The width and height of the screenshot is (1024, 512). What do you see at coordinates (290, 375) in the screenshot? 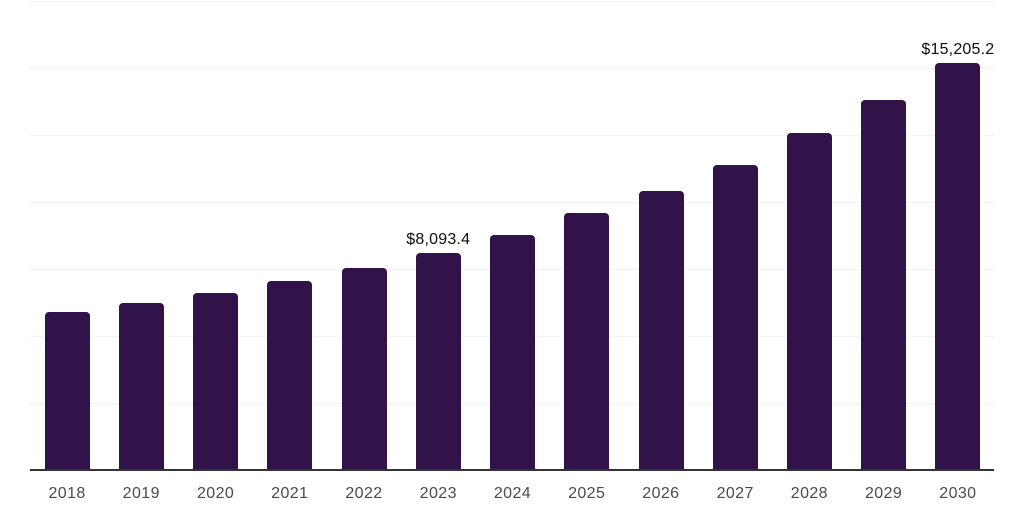
I see `bar-2021` at bounding box center [290, 375].